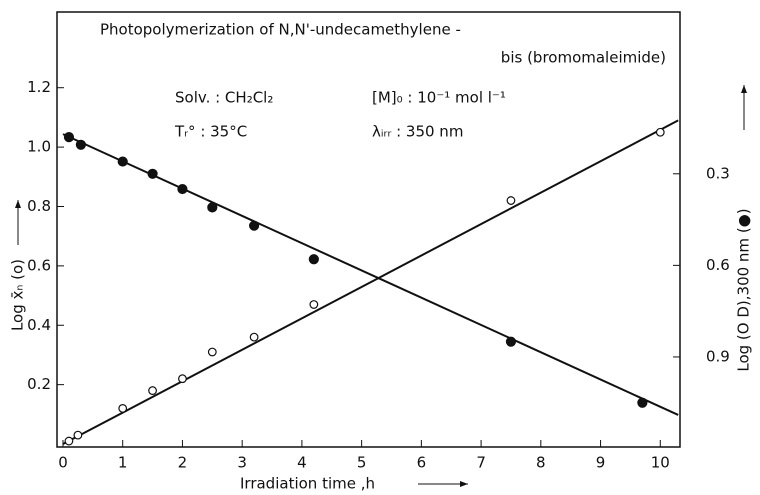 Image resolution: width=760 pixels, height=495 pixels. Describe the element at coordinates (39, 147) in the screenshot. I see `y-tick-label: 1.0` at that location.